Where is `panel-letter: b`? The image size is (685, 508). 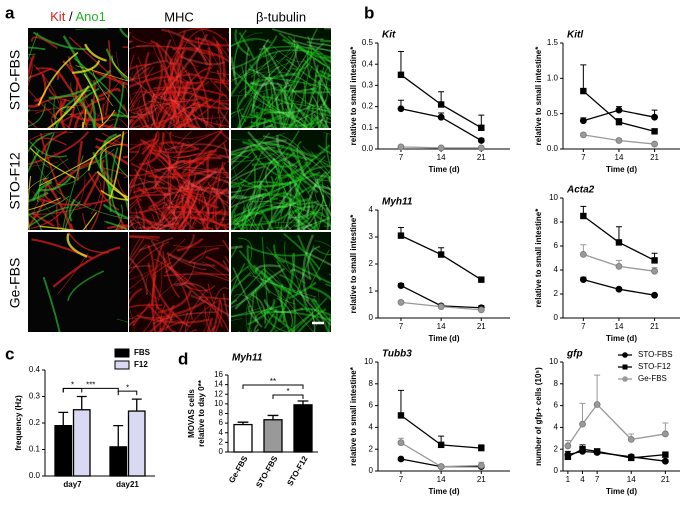
panel-letter: b is located at coordinates (369, 12).